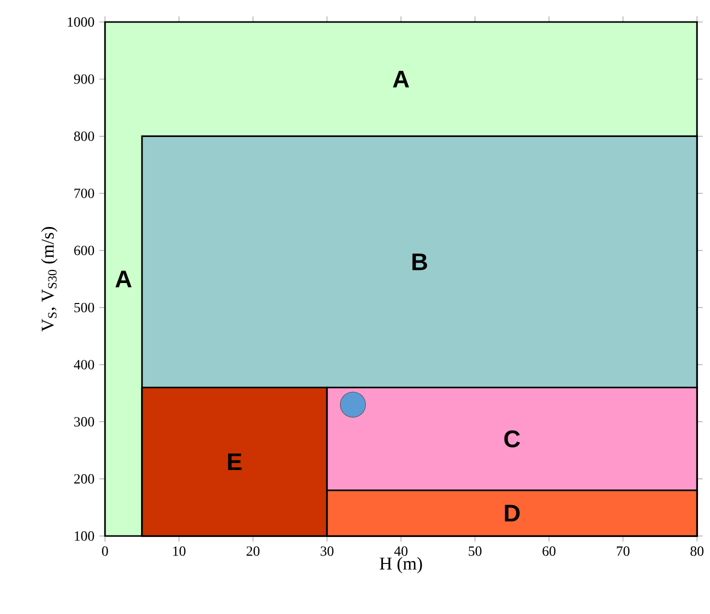 This screenshot has width=710, height=614. What do you see at coordinates (84, 536) in the screenshot?
I see `y-tick-label: 100` at bounding box center [84, 536].